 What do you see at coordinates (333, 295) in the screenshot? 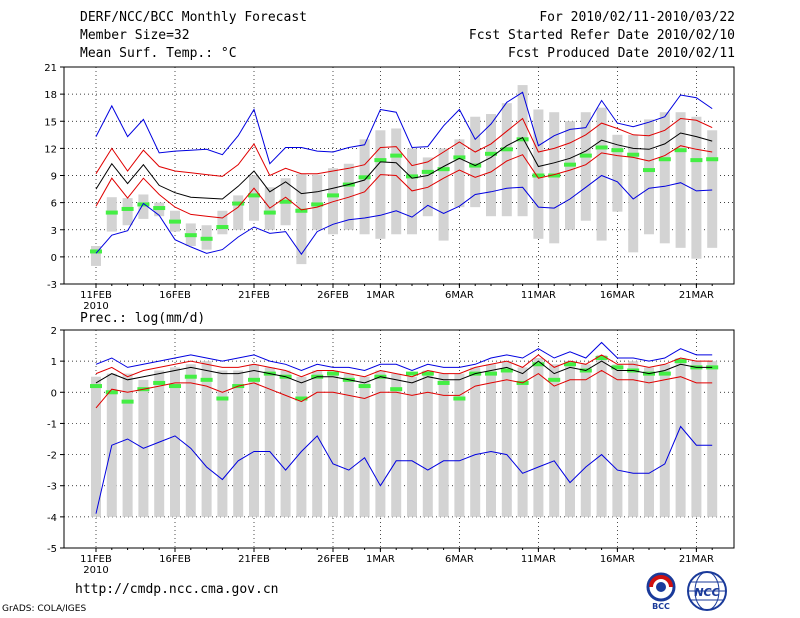
I see `x-tick-label: 26FEB` at bounding box center [333, 295].